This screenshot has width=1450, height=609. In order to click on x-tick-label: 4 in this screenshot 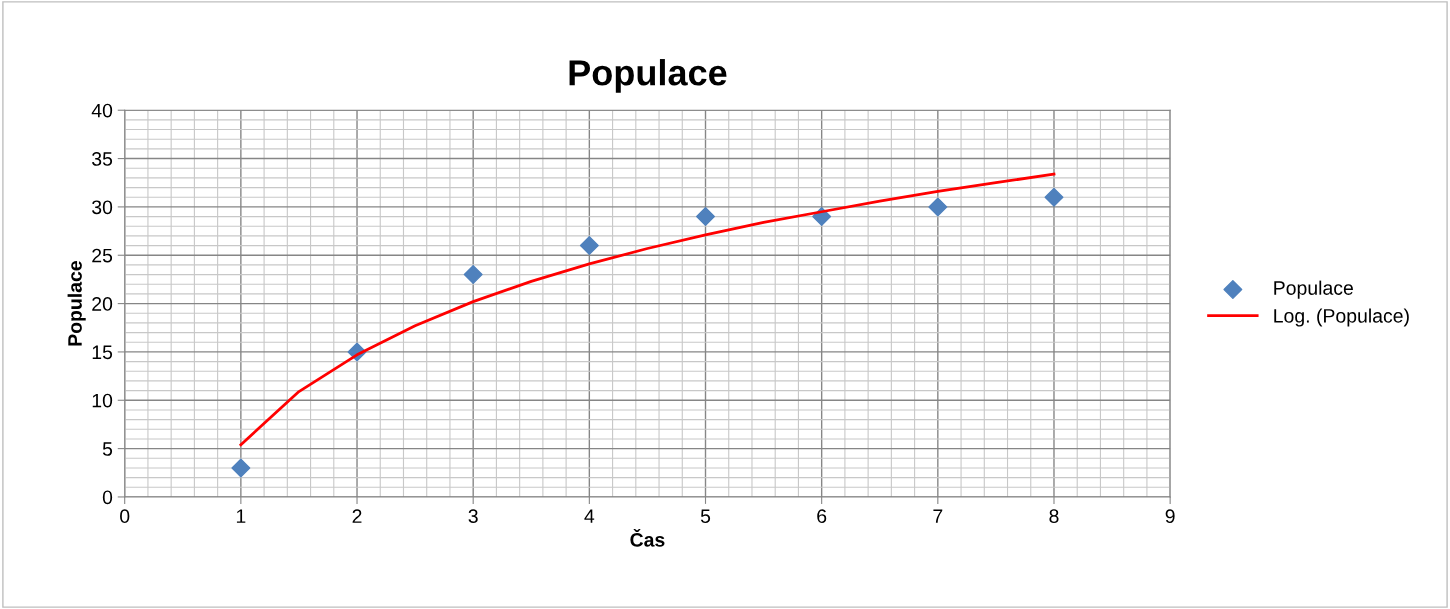, I will do `click(589, 516)`.